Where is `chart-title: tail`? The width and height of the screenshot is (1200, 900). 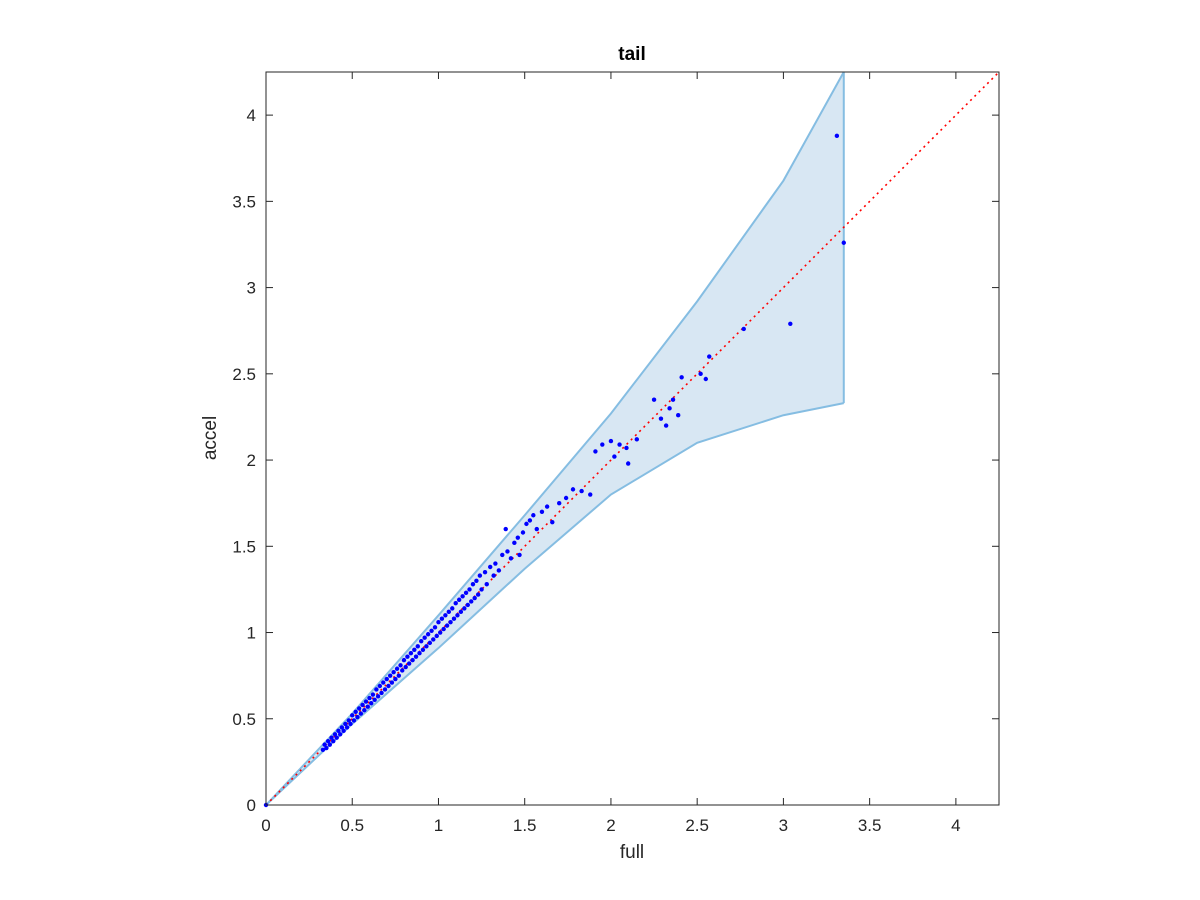 chart-title: tail is located at coordinates (631, 54).